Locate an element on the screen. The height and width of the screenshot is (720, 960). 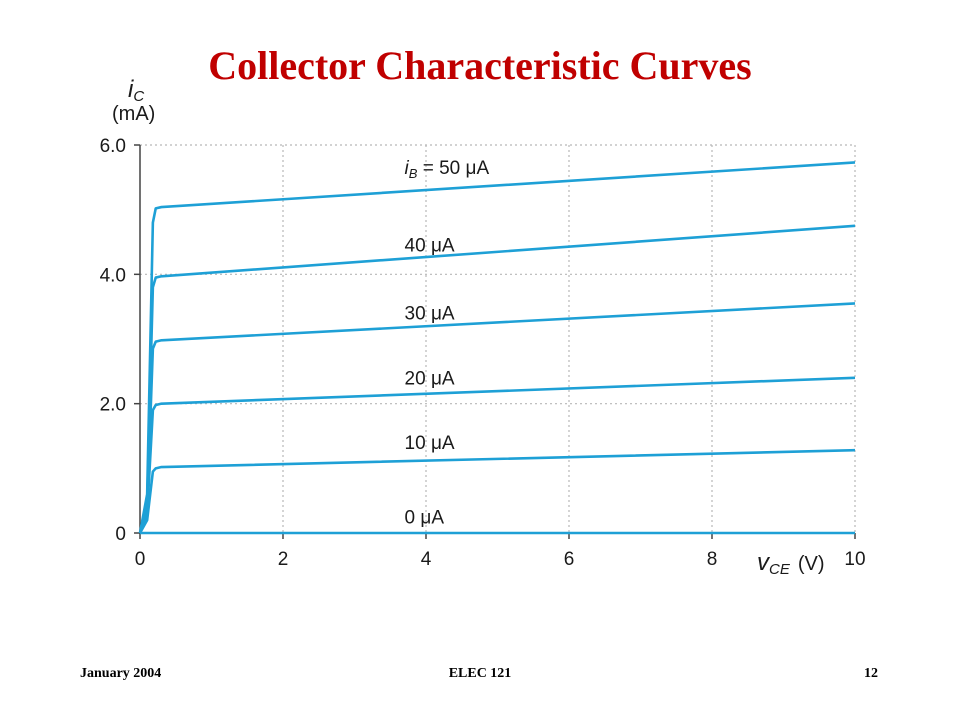
x-tick-label: 4 is located at coordinates (426, 559).